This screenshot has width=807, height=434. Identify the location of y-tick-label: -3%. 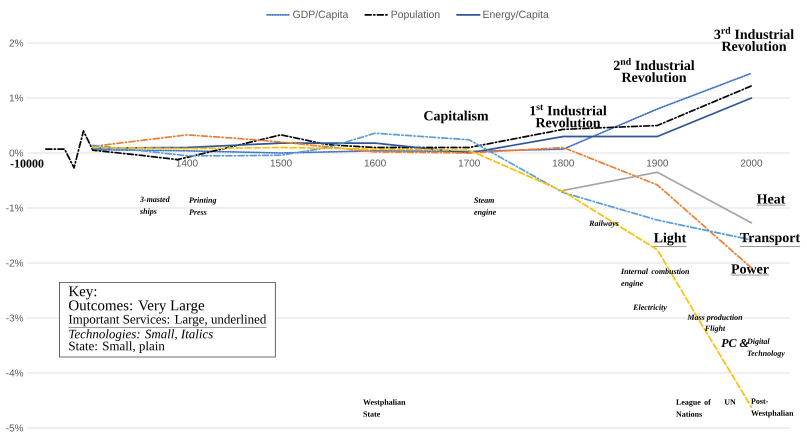
(15, 318).